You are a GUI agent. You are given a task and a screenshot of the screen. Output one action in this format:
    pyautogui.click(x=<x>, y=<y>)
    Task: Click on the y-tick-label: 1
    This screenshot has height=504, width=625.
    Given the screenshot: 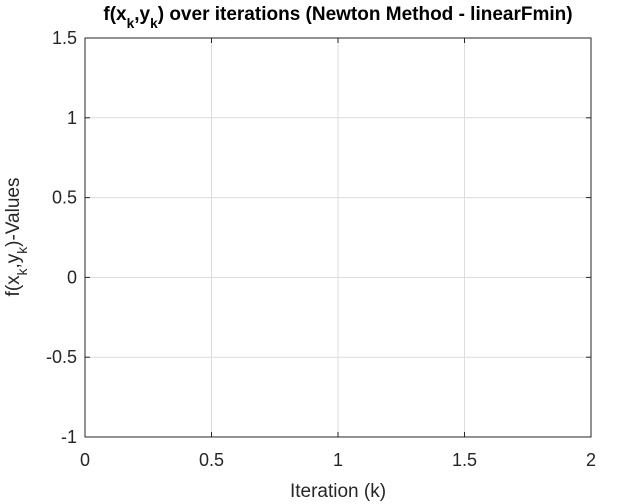 What is the action you would take?
    pyautogui.click(x=72, y=118)
    